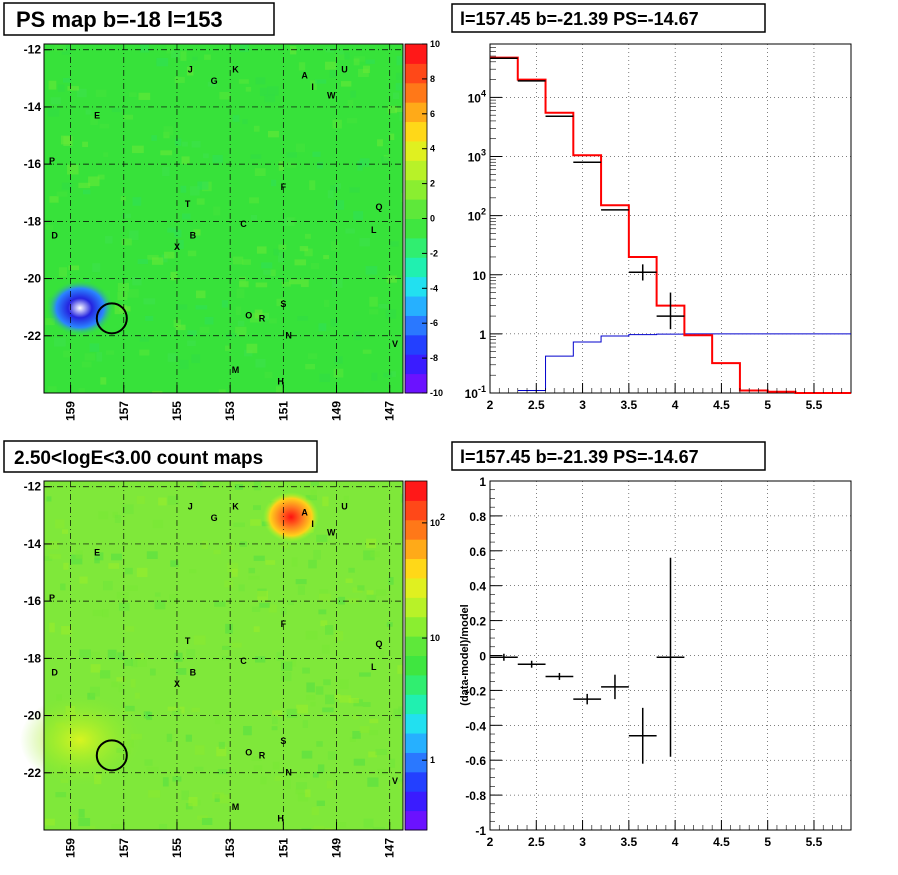 The width and height of the screenshot is (898, 875). What do you see at coordinates (416, 286) in the screenshot?
I see `ps-colorbar-band` at bounding box center [416, 286].